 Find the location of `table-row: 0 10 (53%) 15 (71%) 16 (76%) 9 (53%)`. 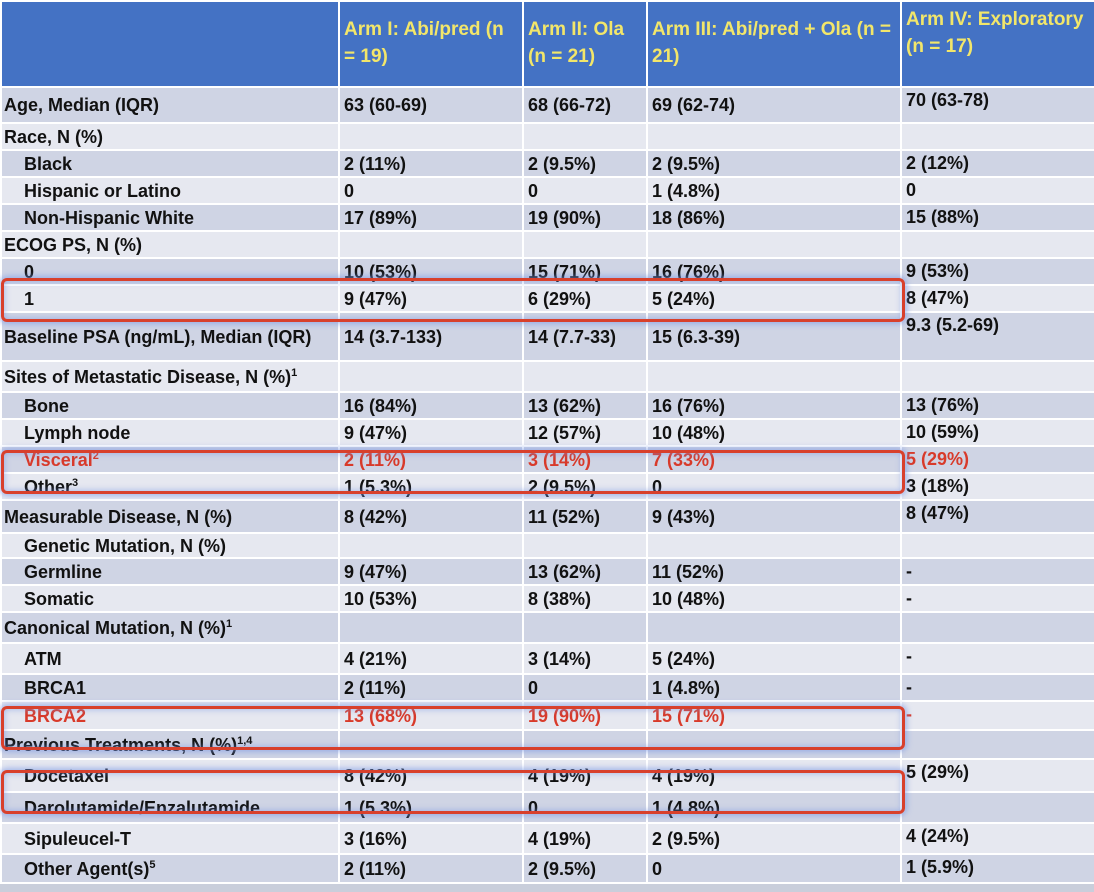

table-row: 0 10 (53%) 15 (71%) 16 (76%) 9 (53%) is located at coordinates (547, 271).